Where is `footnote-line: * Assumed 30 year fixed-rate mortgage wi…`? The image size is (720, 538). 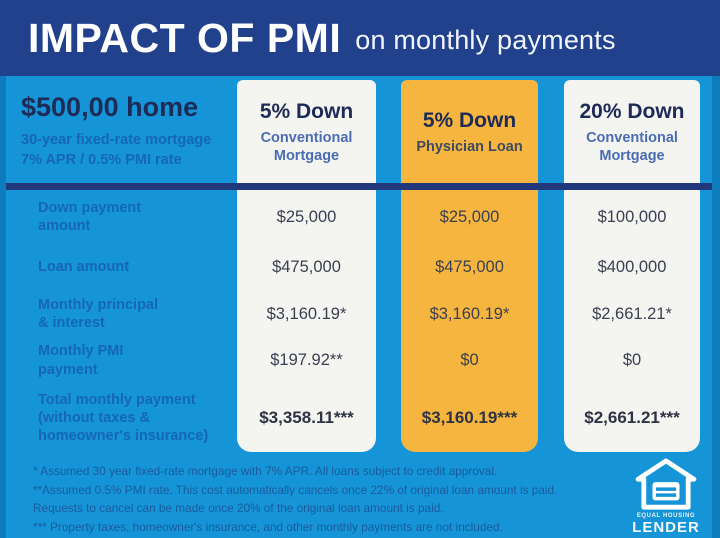 footnote-line: * Assumed 30 year fixed-rate mortgage wi… is located at coordinates (265, 471).